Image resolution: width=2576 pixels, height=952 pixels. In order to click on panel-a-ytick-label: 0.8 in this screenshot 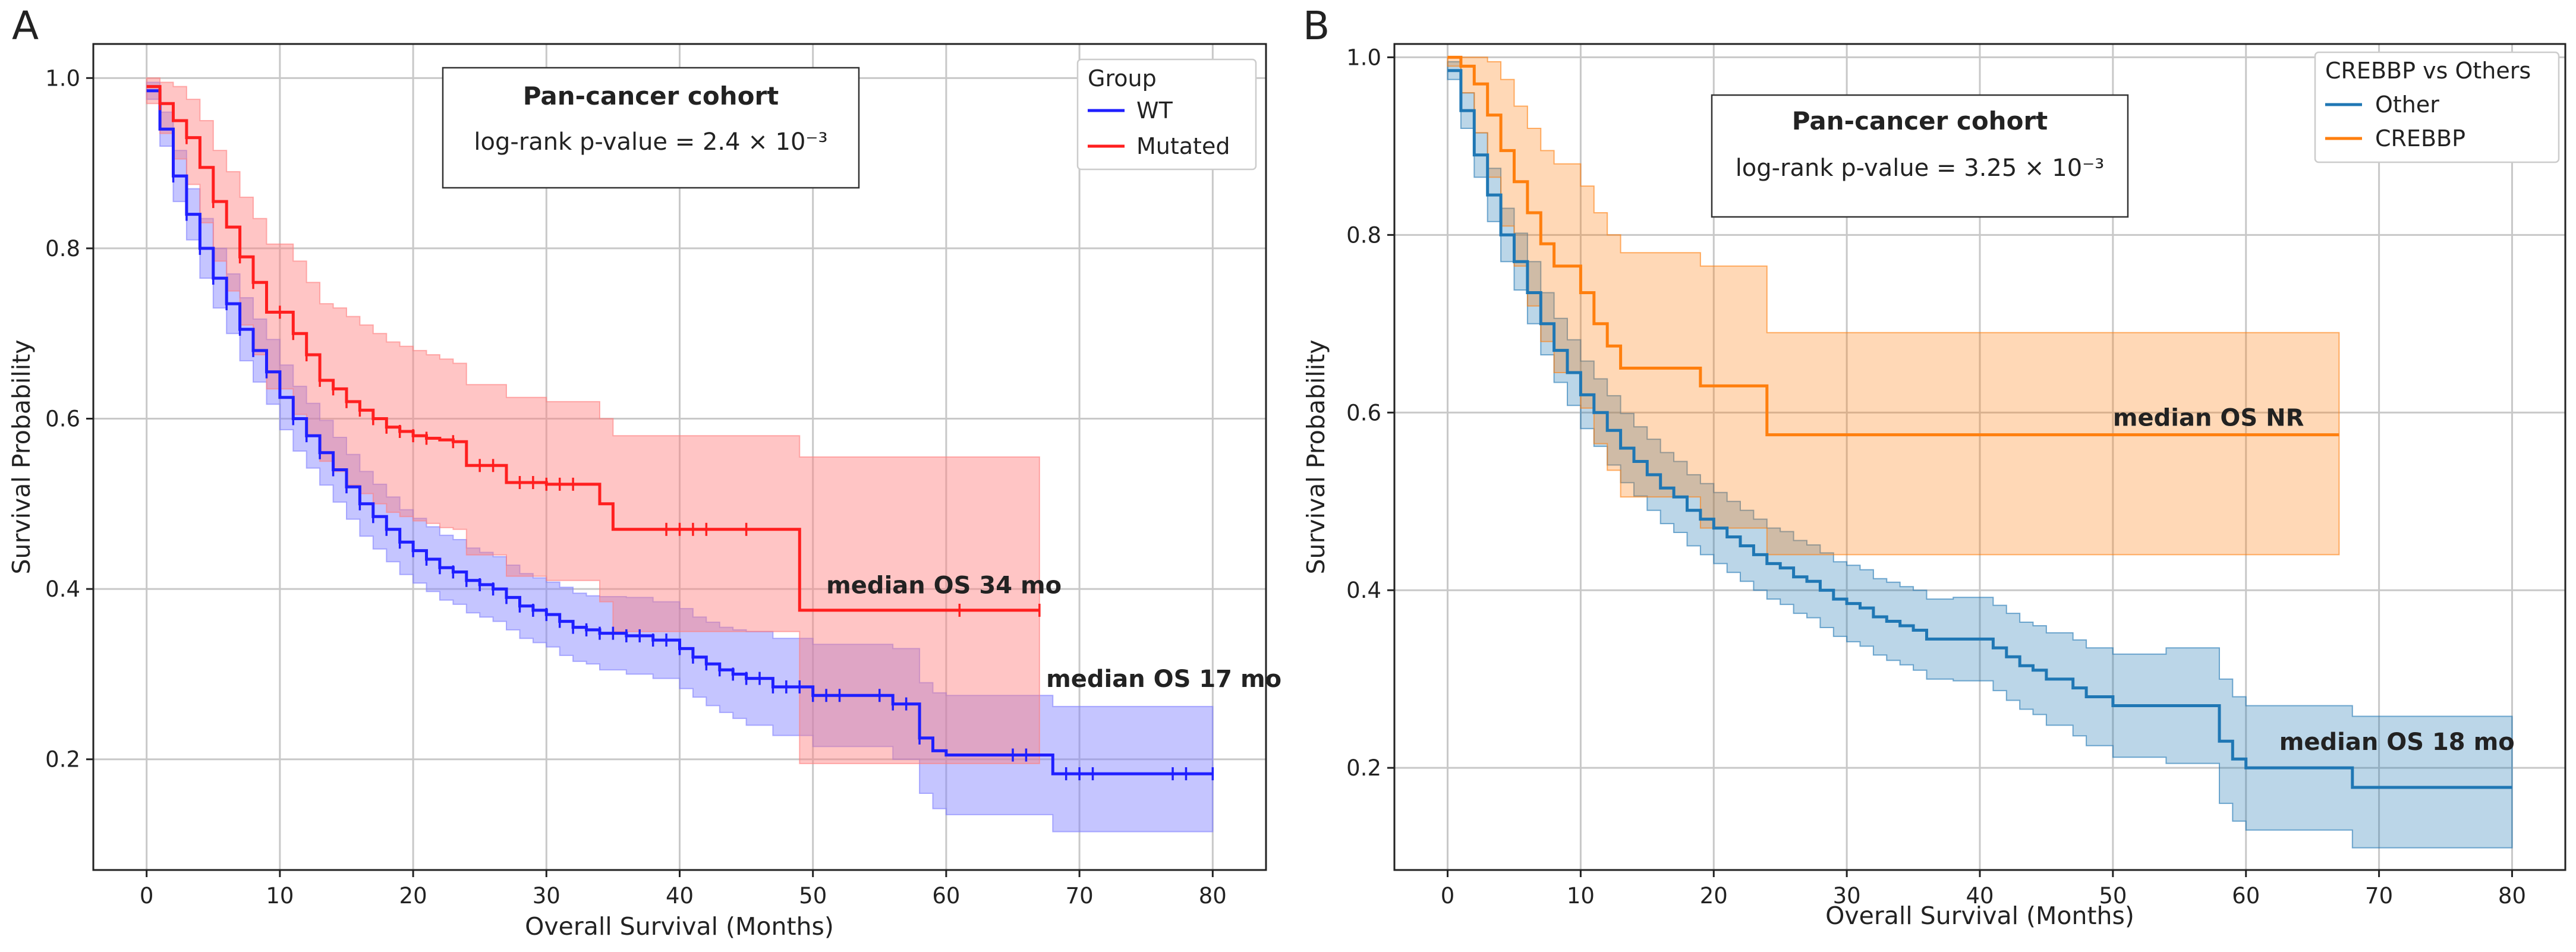, I will do `click(62, 248)`.